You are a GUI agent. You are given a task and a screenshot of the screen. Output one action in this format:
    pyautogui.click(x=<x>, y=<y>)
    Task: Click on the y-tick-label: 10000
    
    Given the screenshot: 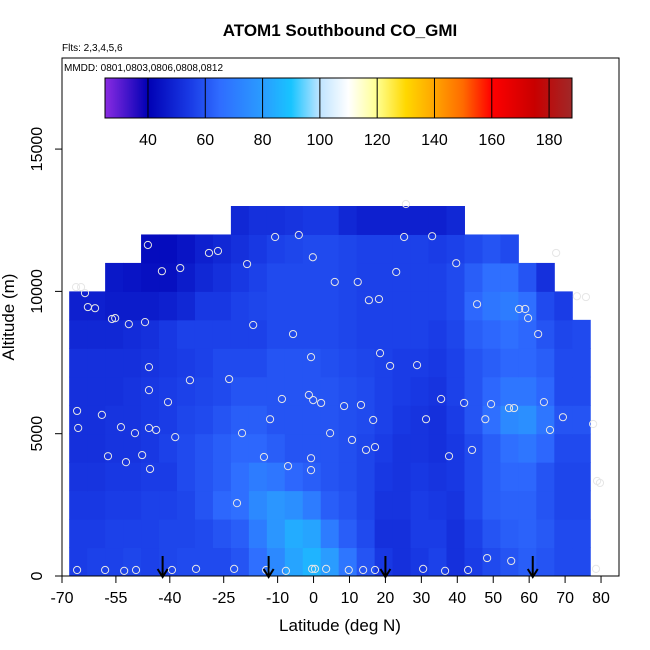 What is the action you would take?
    pyautogui.click(x=37, y=291)
    